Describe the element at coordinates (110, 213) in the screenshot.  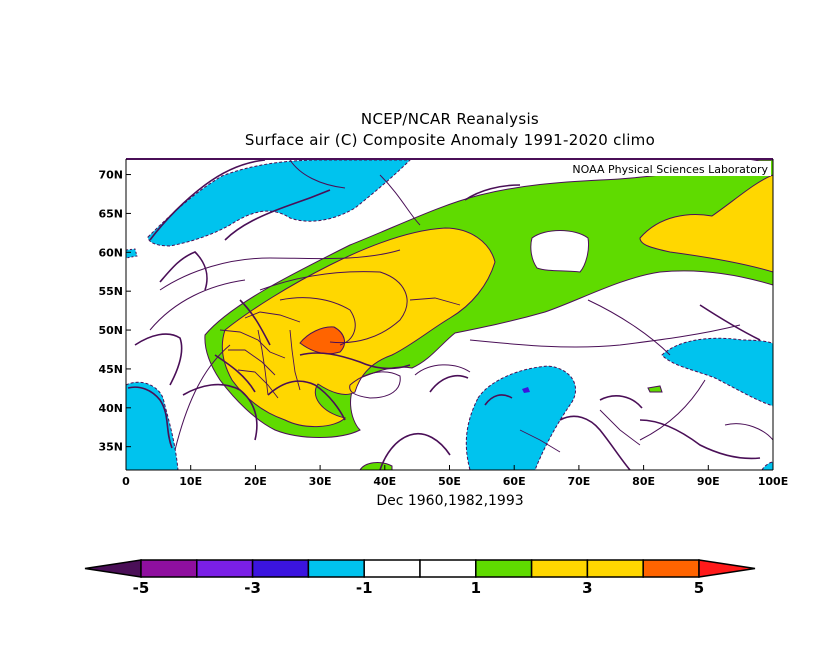
I see `y-tick-label: 65N` at that location.